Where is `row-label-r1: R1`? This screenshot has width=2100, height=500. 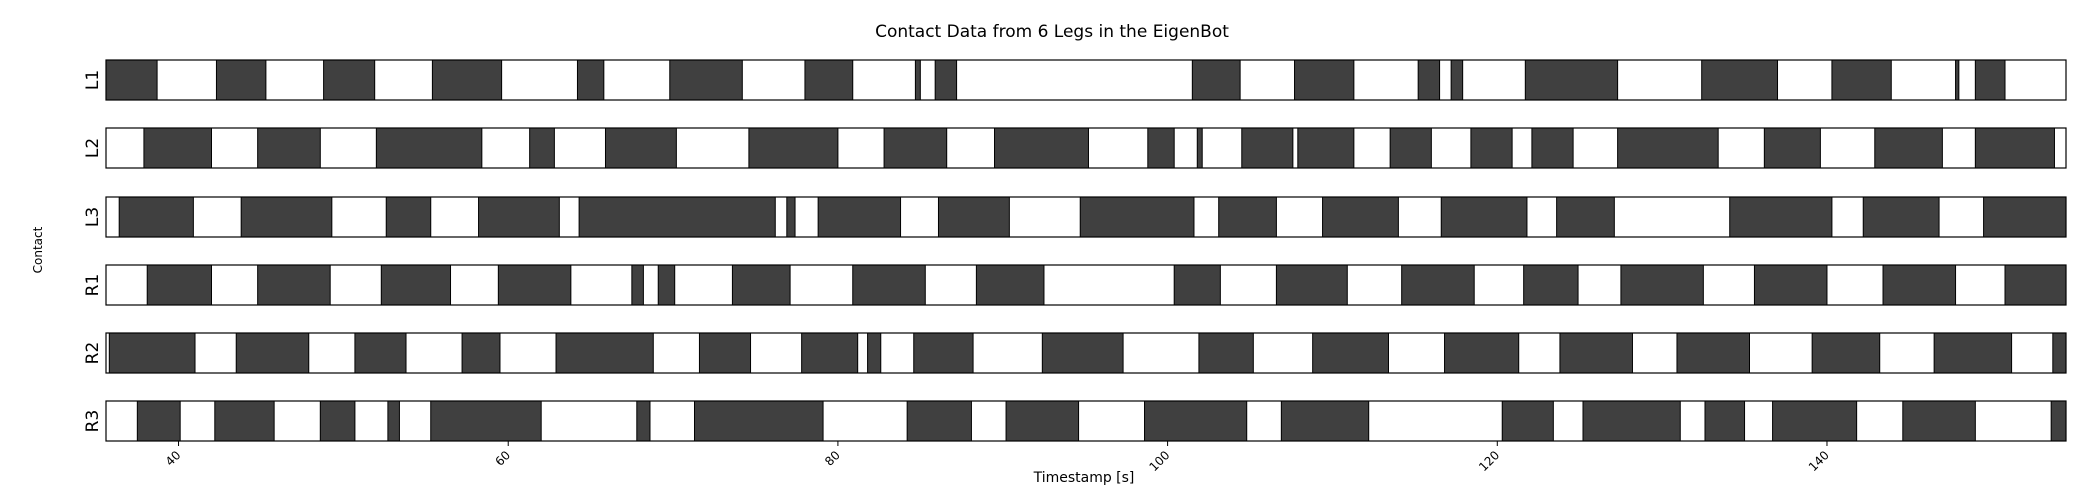 row-label-r1: R1 is located at coordinates (93, 285).